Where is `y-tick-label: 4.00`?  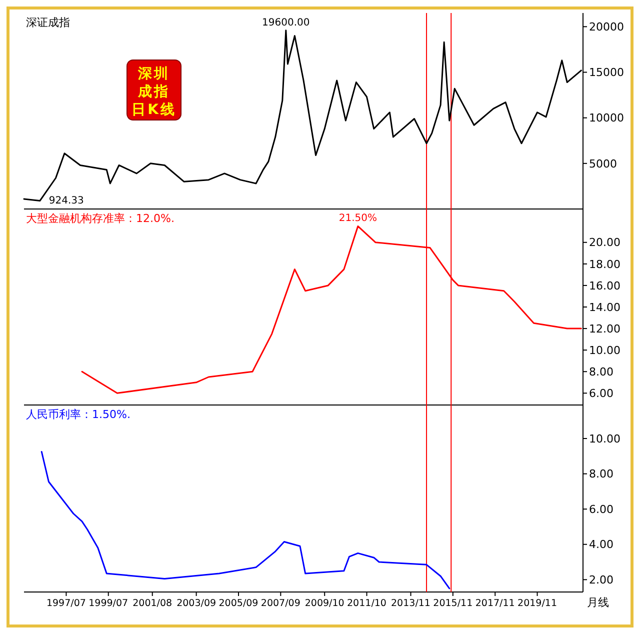
y-tick-label: 4.00 is located at coordinates (601, 545).